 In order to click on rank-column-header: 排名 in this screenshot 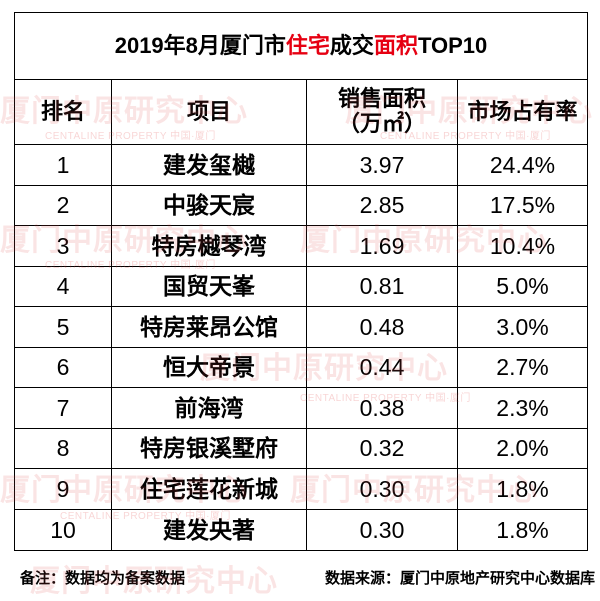, I will do `click(63, 112)`.